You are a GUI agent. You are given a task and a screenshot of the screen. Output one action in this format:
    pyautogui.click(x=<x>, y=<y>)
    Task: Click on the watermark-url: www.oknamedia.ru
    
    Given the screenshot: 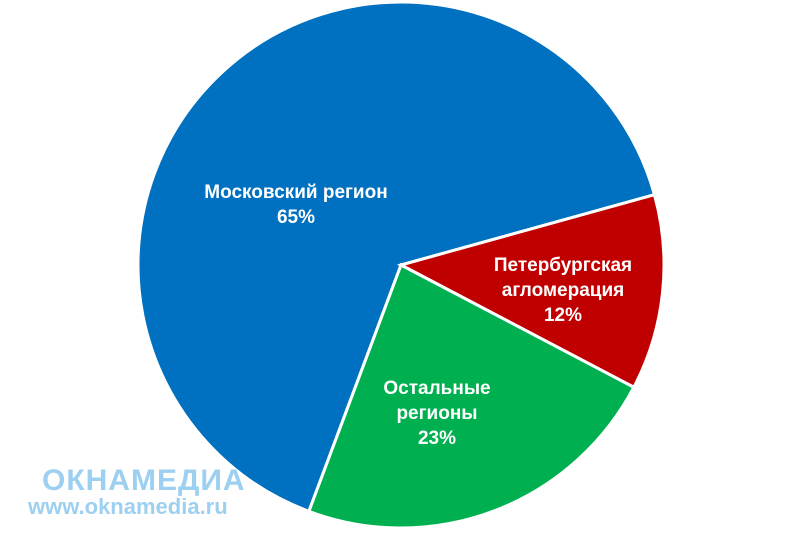 What is the action you would take?
    pyautogui.click(x=127, y=506)
    